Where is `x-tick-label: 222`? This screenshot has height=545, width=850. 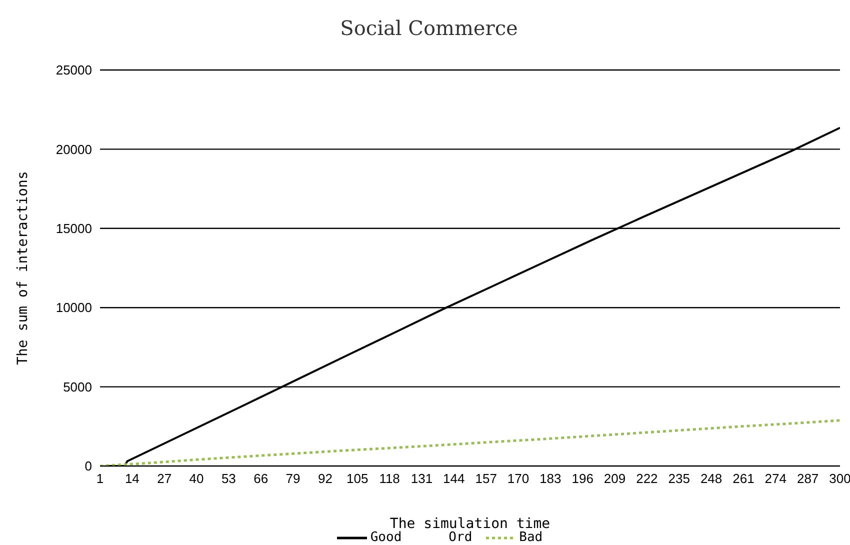
x-tick-label: 222 is located at coordinates (647, 478).